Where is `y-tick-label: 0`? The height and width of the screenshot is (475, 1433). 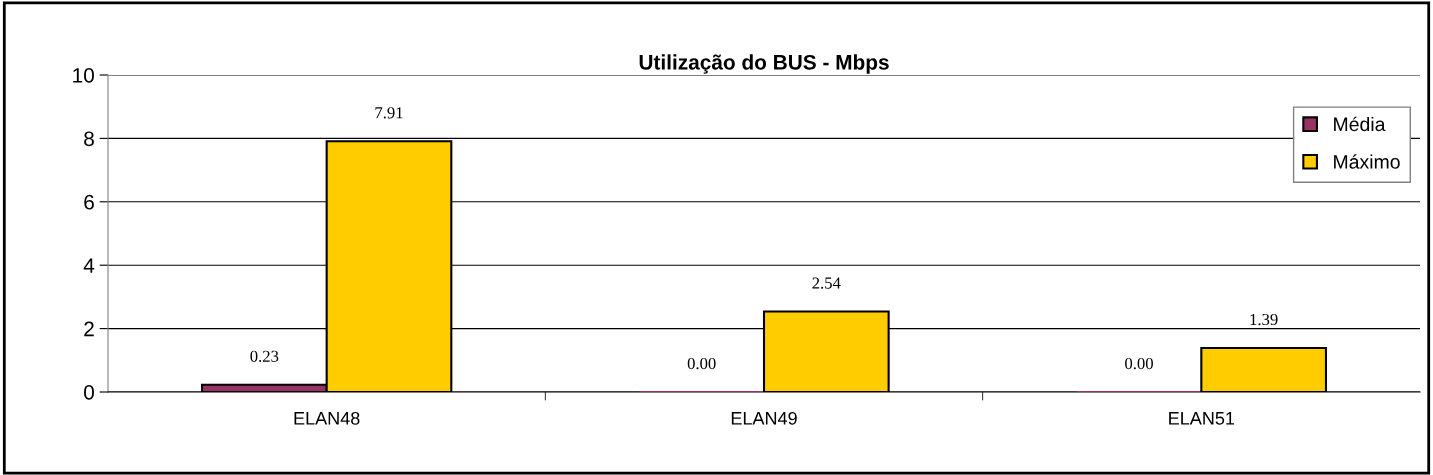
y-tick-label: 0 is located at coordinates (89, 392).